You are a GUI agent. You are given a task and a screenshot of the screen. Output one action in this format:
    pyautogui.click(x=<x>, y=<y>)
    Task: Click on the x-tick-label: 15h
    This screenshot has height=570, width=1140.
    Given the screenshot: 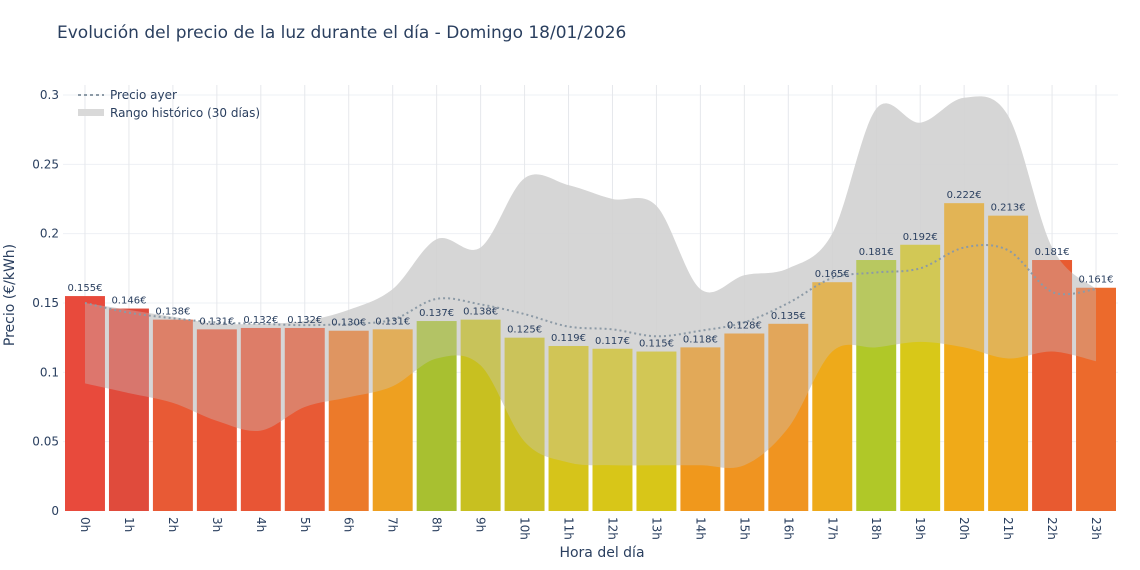 What is the action you would take?
    pyautogui.click(x=744, y=528)
    